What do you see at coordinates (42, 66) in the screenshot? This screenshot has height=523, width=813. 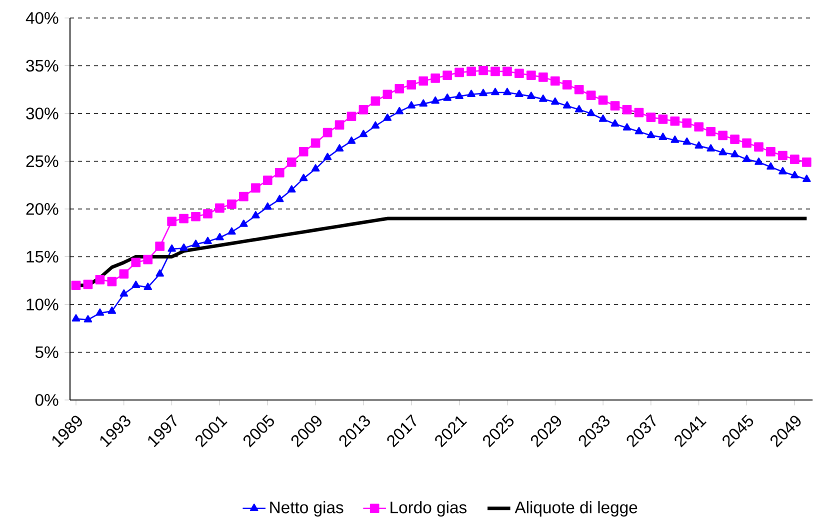 I see `y-tick-label: 35%` at bounding box center [42, 66].